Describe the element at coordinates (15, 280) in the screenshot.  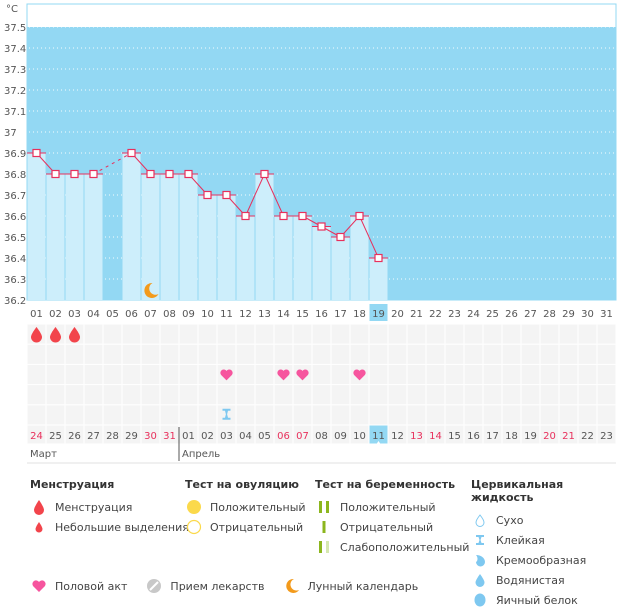
I see `y-tick-label: 36.3` at that location.